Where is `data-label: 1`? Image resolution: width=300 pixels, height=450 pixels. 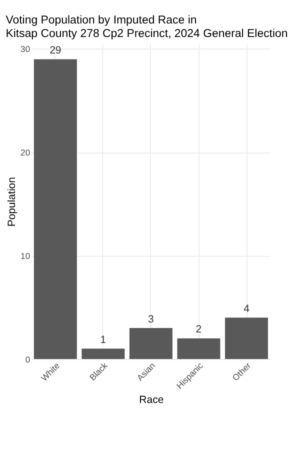
data-label: 1 is located at coordinates (103, 340).